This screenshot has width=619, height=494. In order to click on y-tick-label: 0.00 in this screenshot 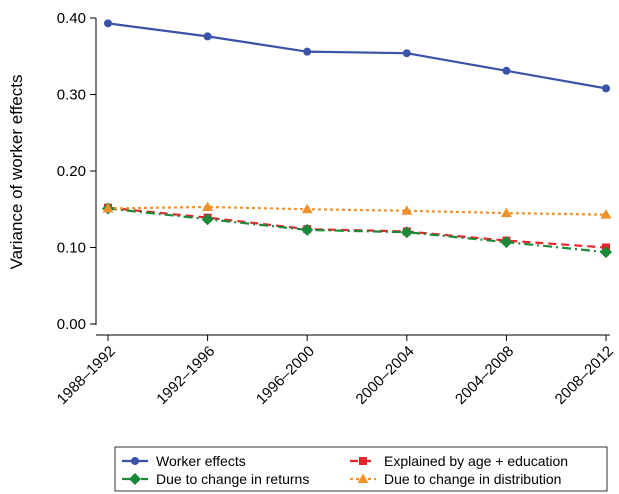, I will do `click(71, 324)`.